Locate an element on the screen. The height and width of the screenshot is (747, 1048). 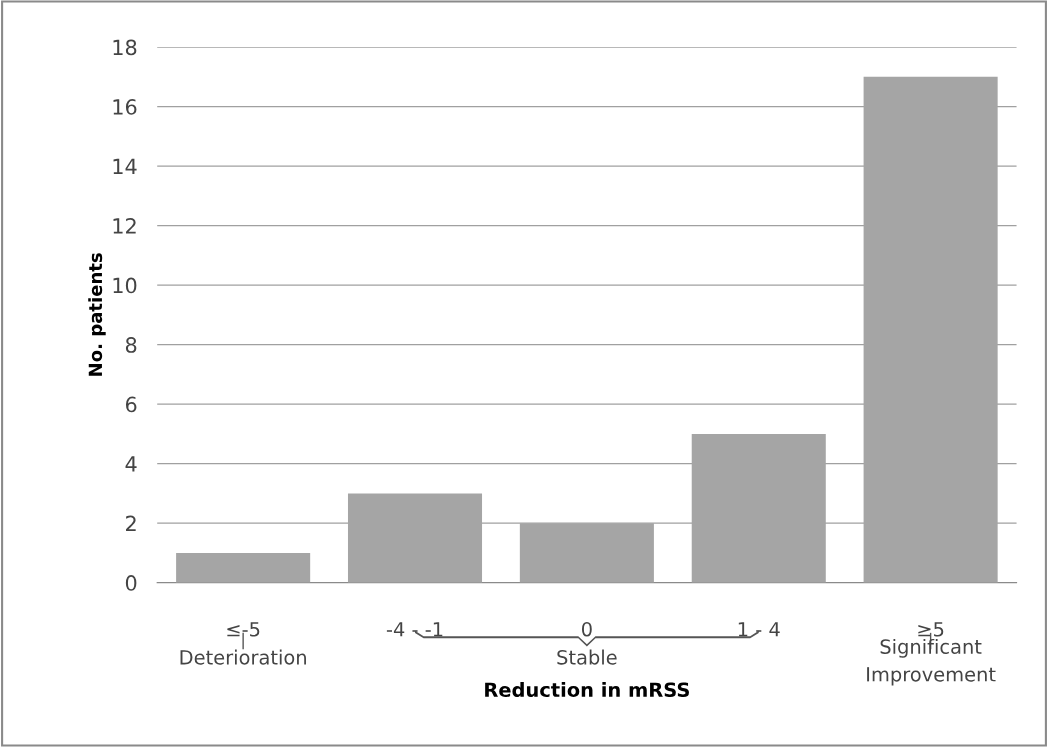
x-tick-label: -4 - -1 is located at coordinates (414, 629).